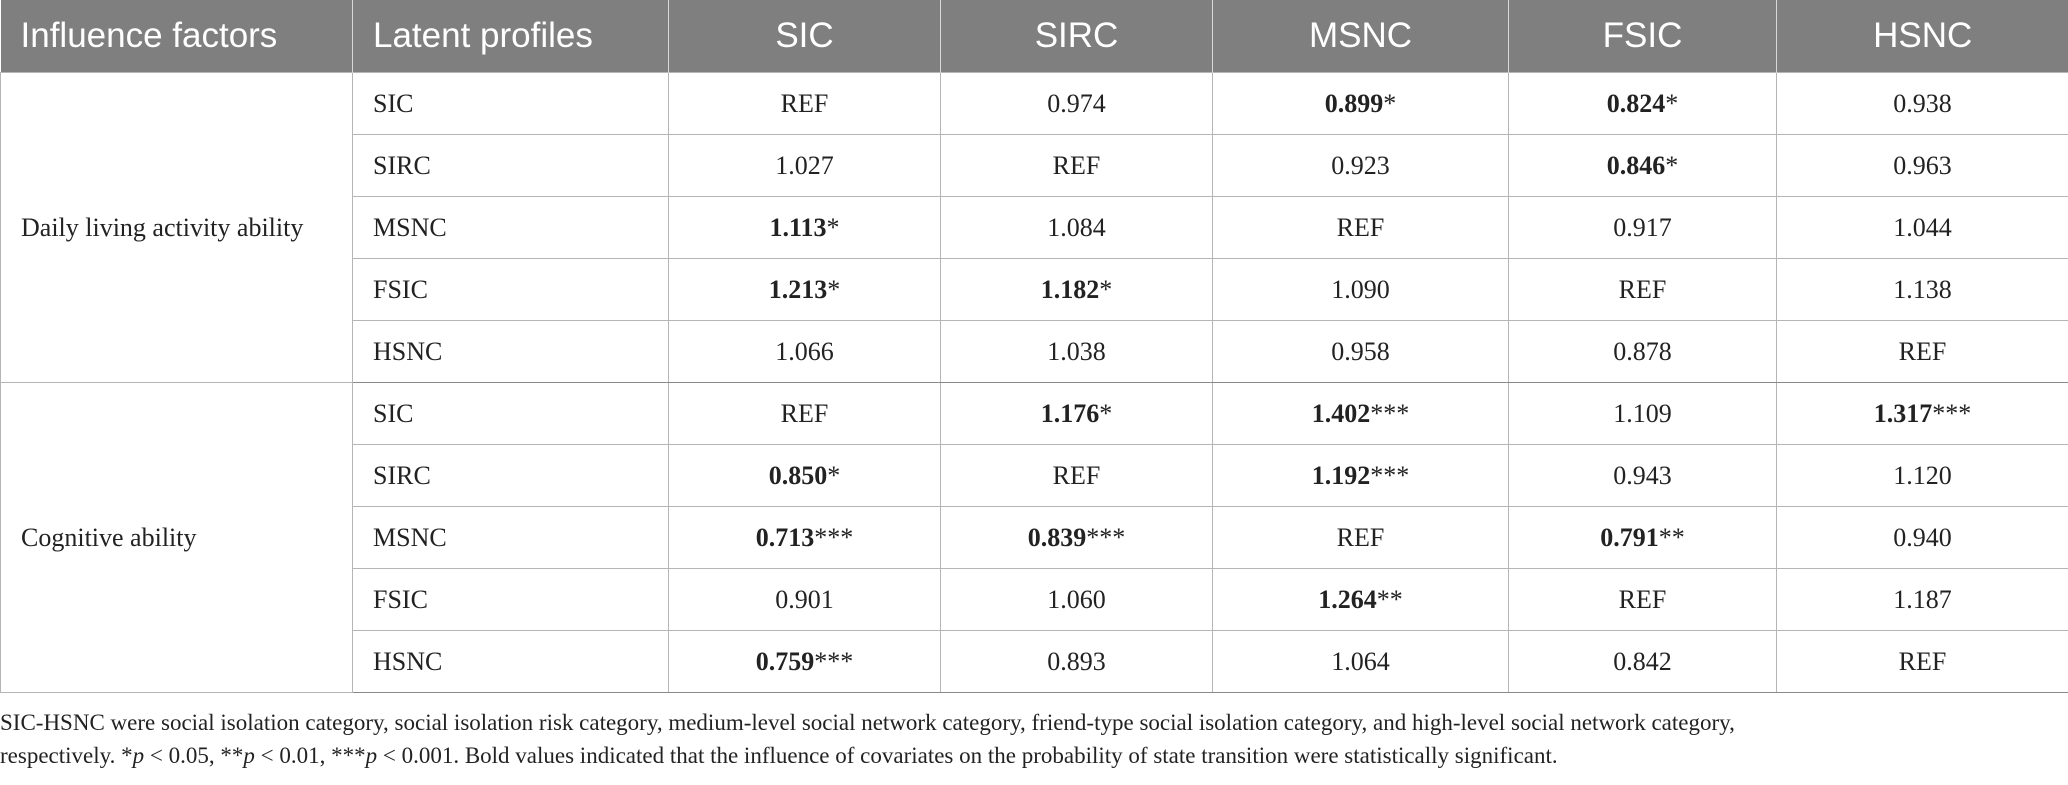 This screenshot has height=785, width=2068. I want to click on cell-value: 0.917, so click(1642, 227).